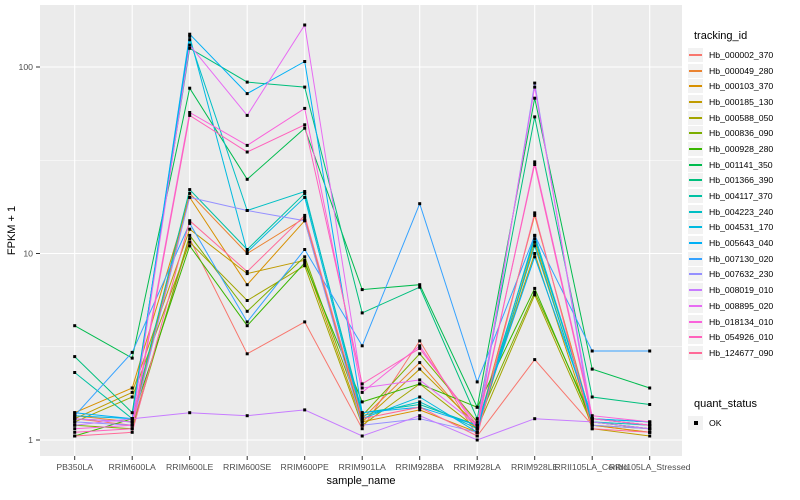  What do you see at coordinates (741, 352) in the screenshot?
I see `legend-label: Hb_124677_090` at bounding box center [741, 352].